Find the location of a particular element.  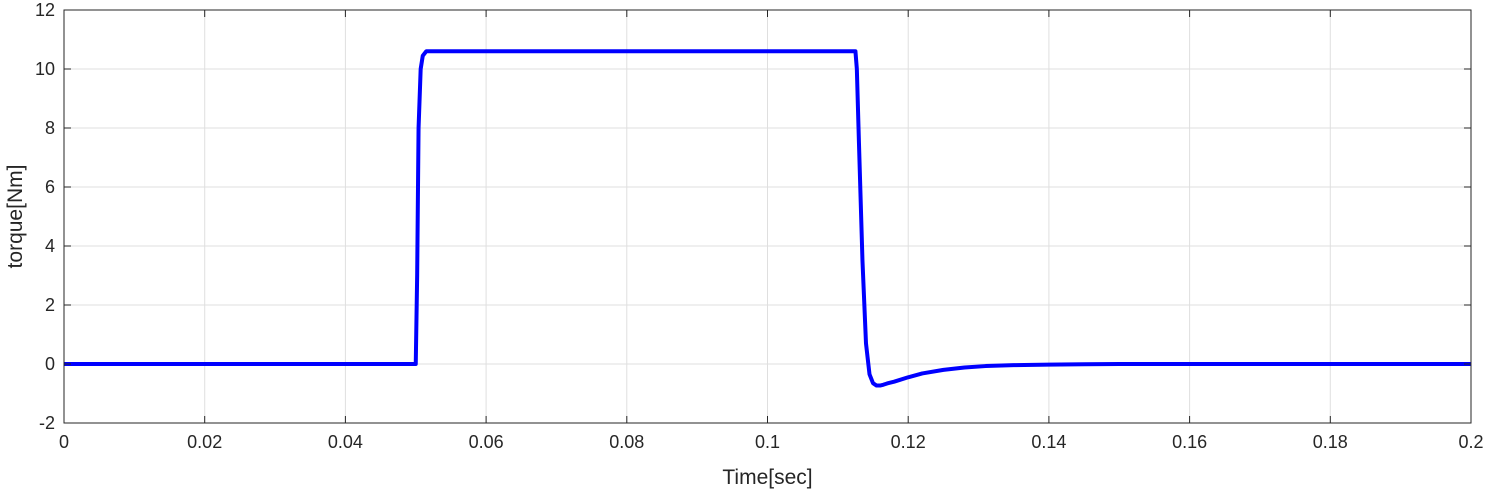

x-tick-label: 0.12 is located at coordinates (908, 442).